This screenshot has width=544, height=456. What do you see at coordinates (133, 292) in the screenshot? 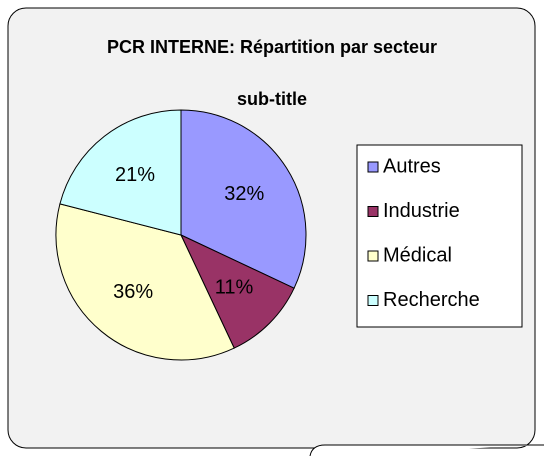
I see `data-label: 36%` at bounding box center [133, 292].